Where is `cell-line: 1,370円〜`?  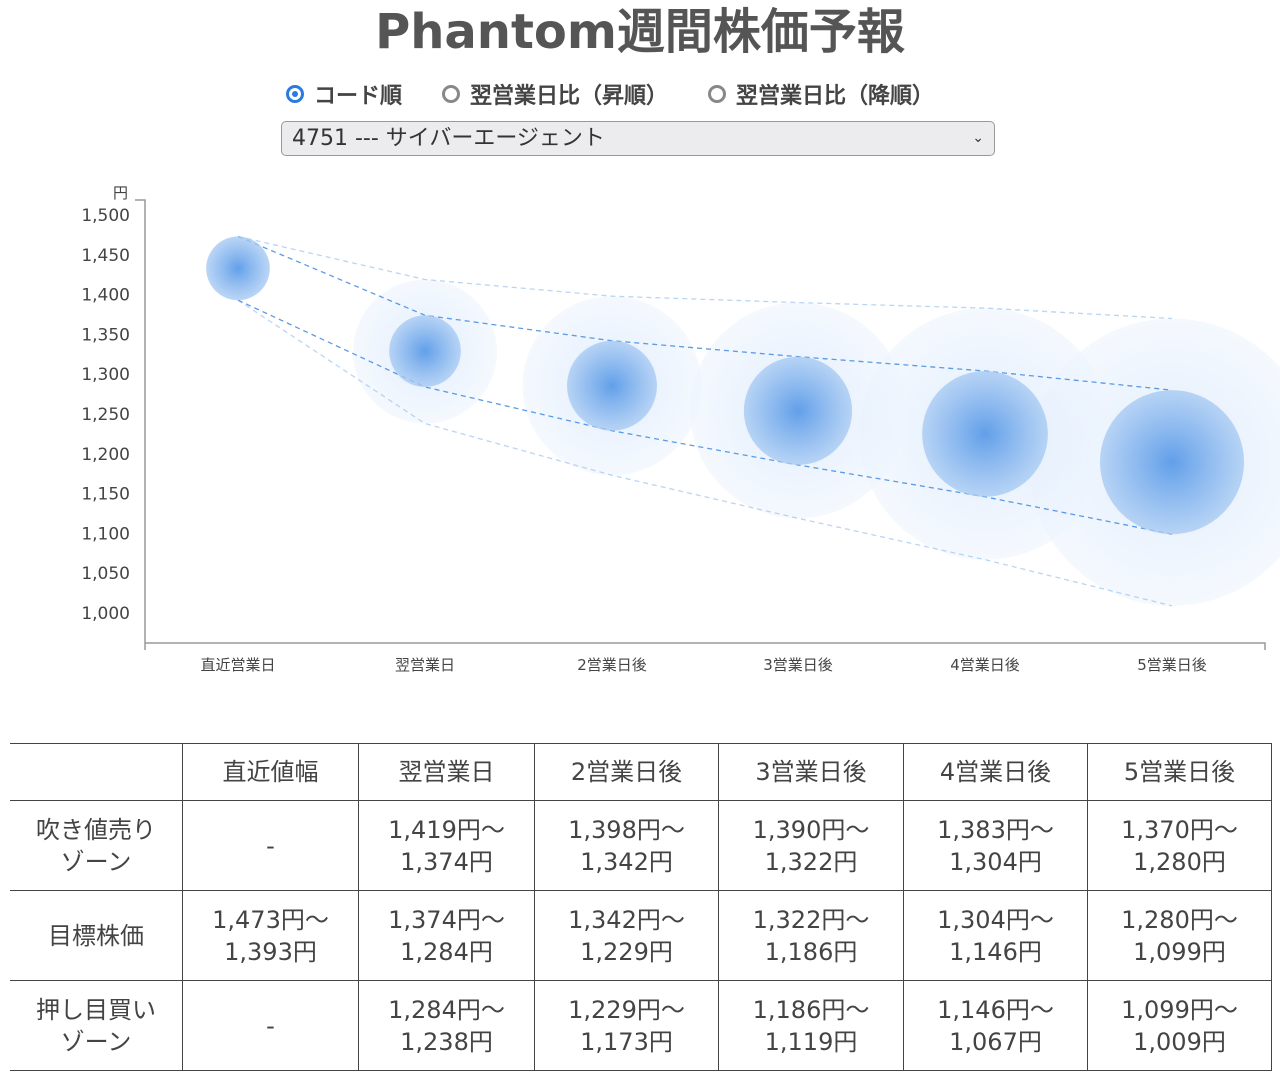 cell-line: 1,370円〜 is located at coordinates (1179, 829).